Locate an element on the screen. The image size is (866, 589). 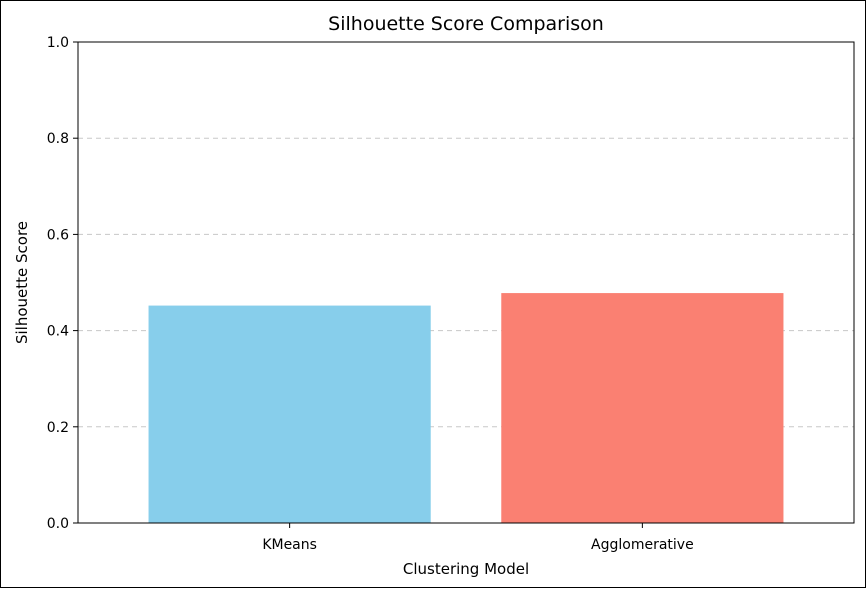
y-axis-ticks: 0.0 0.2 0.4 0.6 0.8 1.0 is located at coordinates (62, 283).